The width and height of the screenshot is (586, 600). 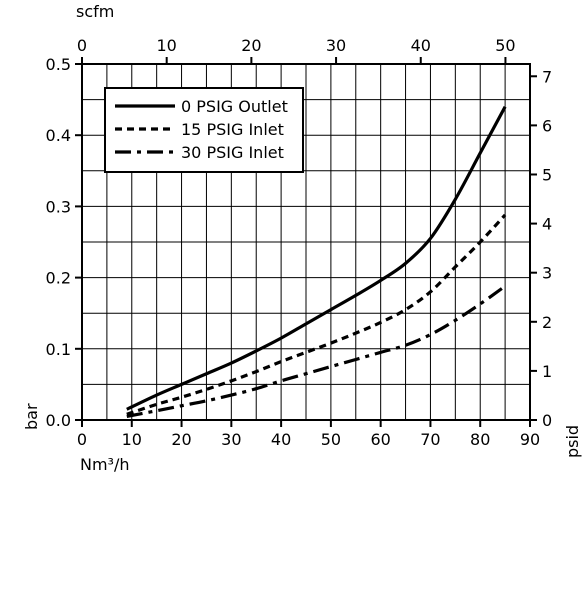 What do you see at coordinates (547, 322) in the screenshot?
I see `right-y-tick-label: 2` at bounding box center [547, 322].